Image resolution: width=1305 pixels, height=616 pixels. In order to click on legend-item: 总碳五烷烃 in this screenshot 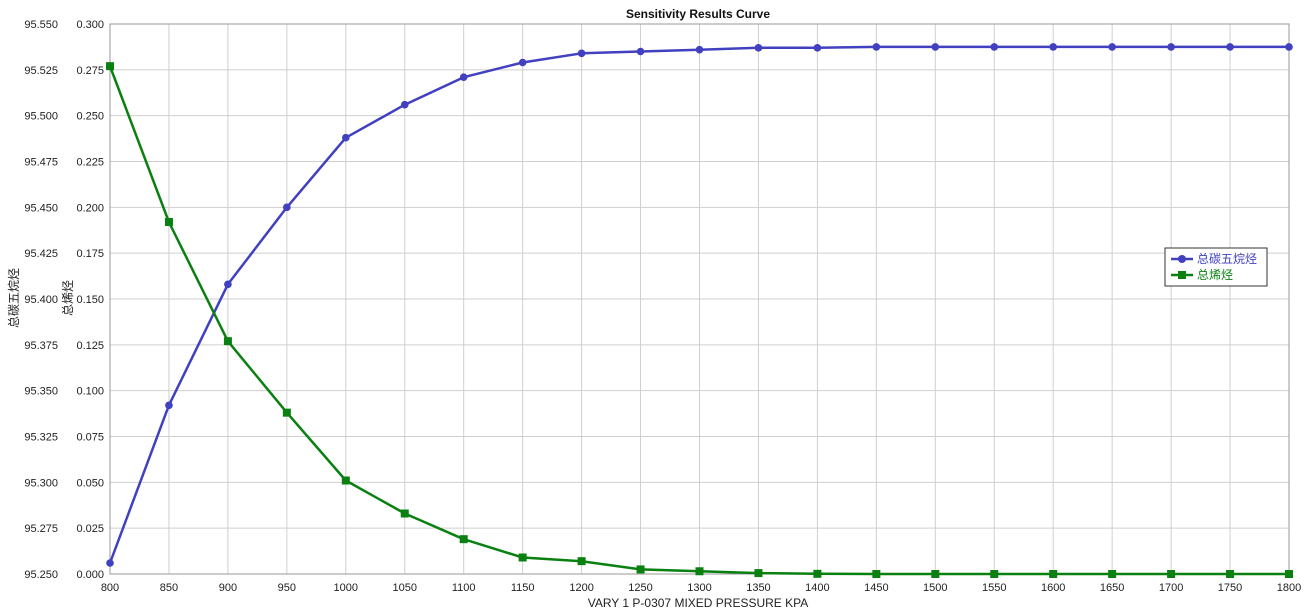, I will do `click(1214, 259)`.